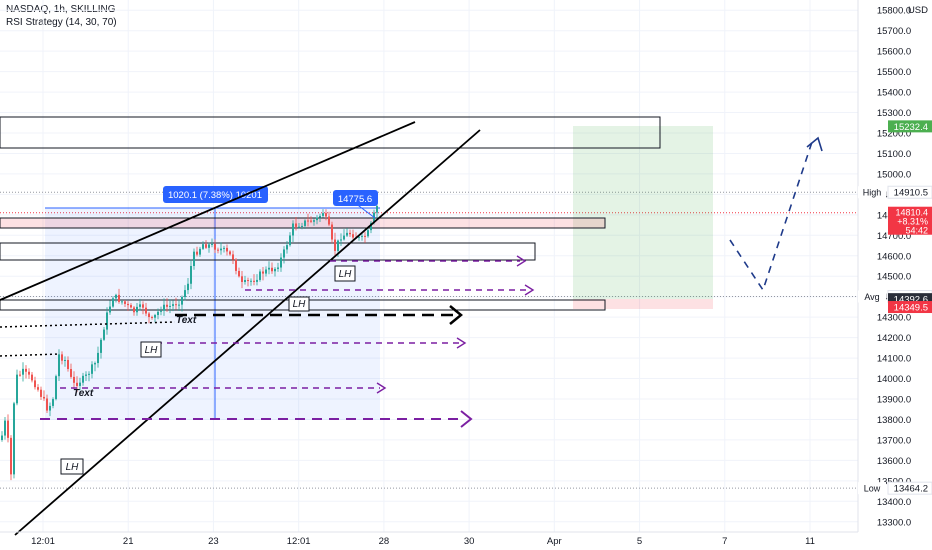 Image resolution: width=932 pixels, height=550 pixels. I want to click on y-tick-label: 13300.0, so click(894, 522).